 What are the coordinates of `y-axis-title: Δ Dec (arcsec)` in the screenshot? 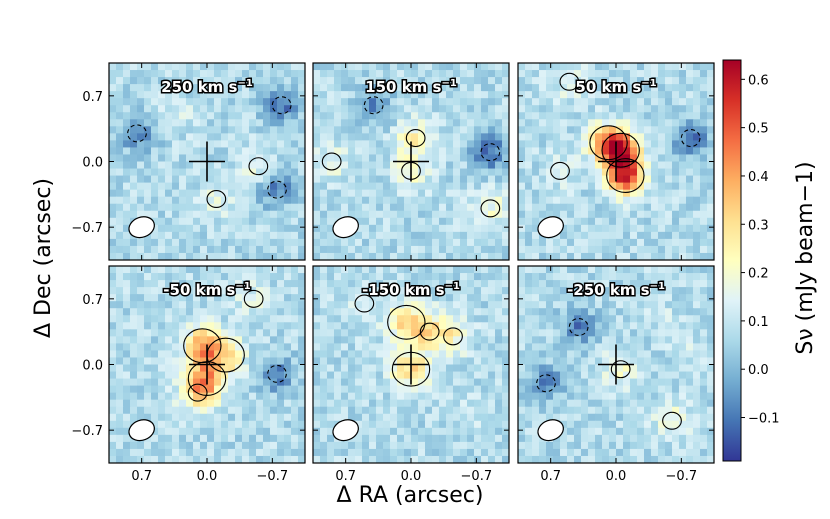 It's located at (43, 258).